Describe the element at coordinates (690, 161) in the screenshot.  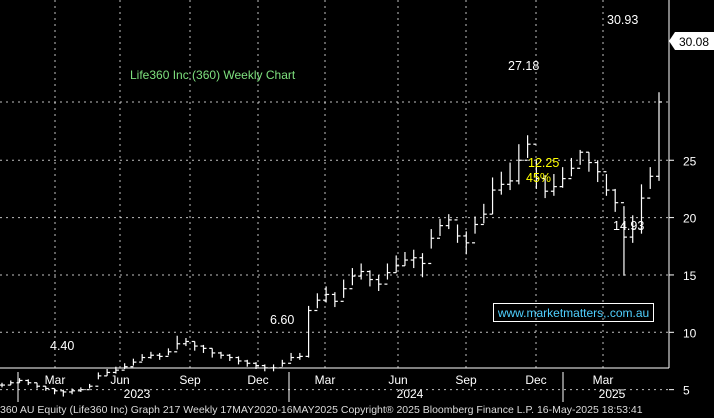
I see `y-tick-label: 25` at that location.